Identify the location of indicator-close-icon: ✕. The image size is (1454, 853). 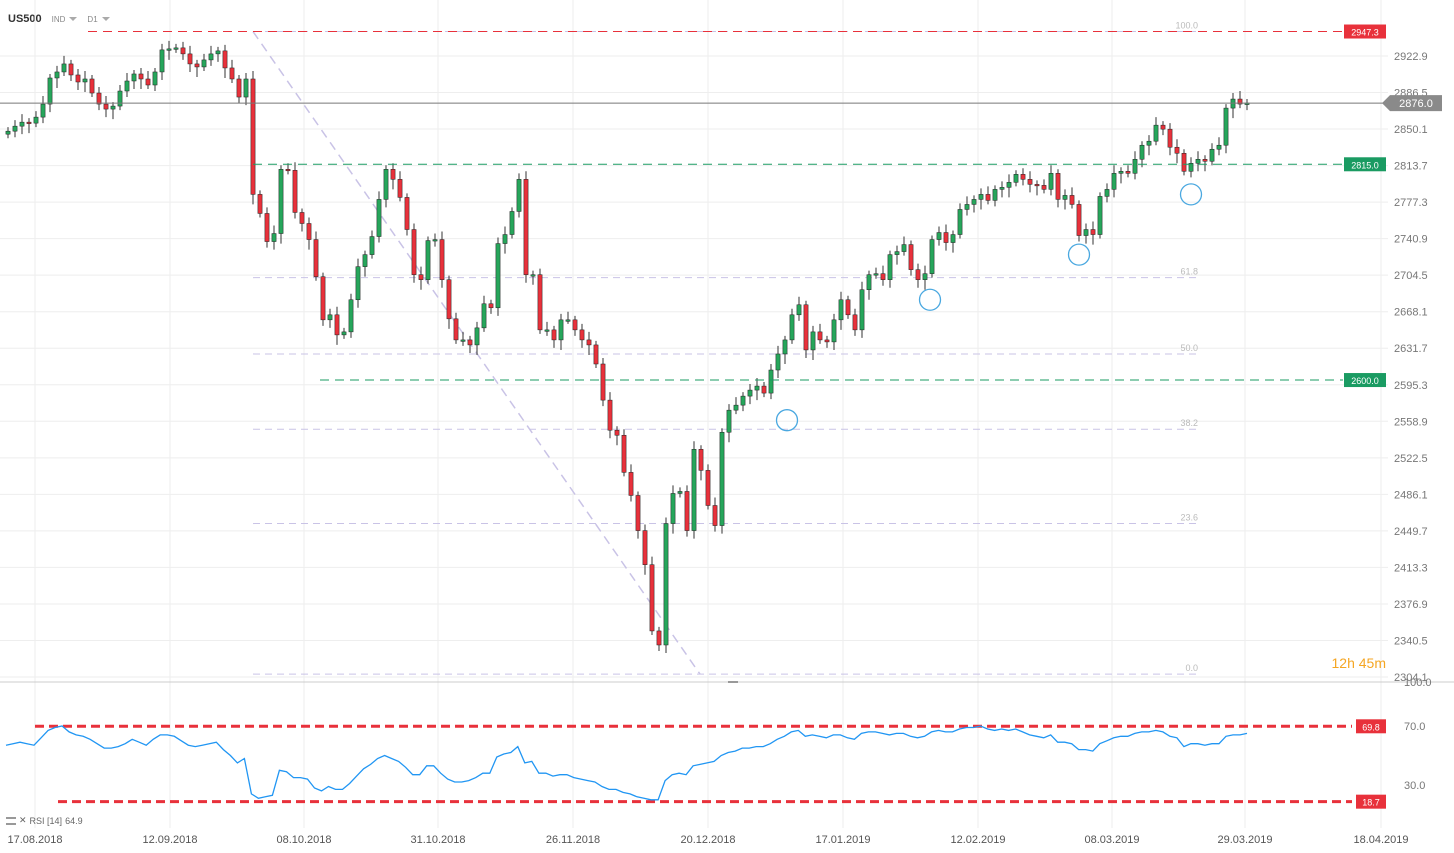
(23, 820).